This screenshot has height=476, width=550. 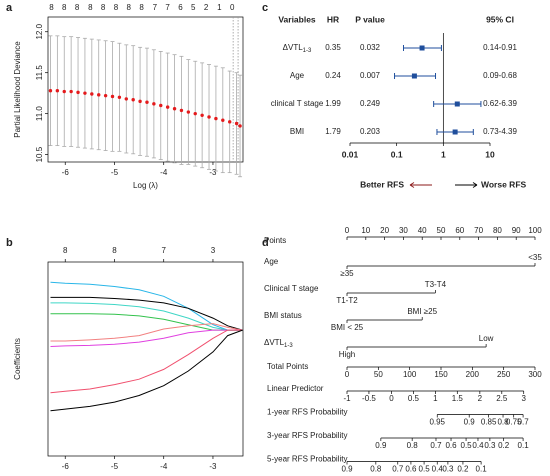 What do you see at coordinates (213, 466) in the screenshot?
I see `x-tick-label: -3` at bounding box center [213, 466].